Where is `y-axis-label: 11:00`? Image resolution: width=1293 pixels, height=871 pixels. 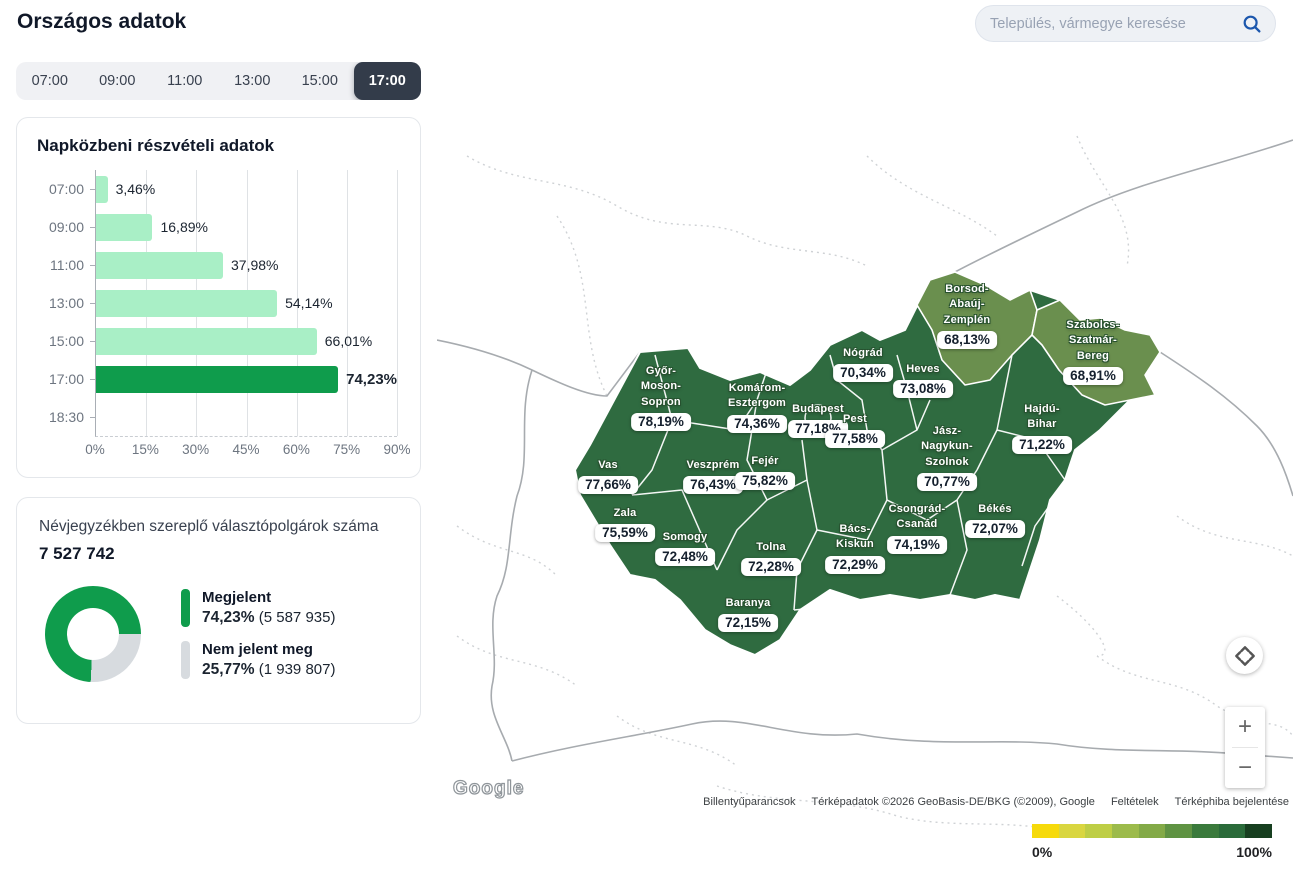
y-axis-label: 11:00 is located at coordinates (67, 265).